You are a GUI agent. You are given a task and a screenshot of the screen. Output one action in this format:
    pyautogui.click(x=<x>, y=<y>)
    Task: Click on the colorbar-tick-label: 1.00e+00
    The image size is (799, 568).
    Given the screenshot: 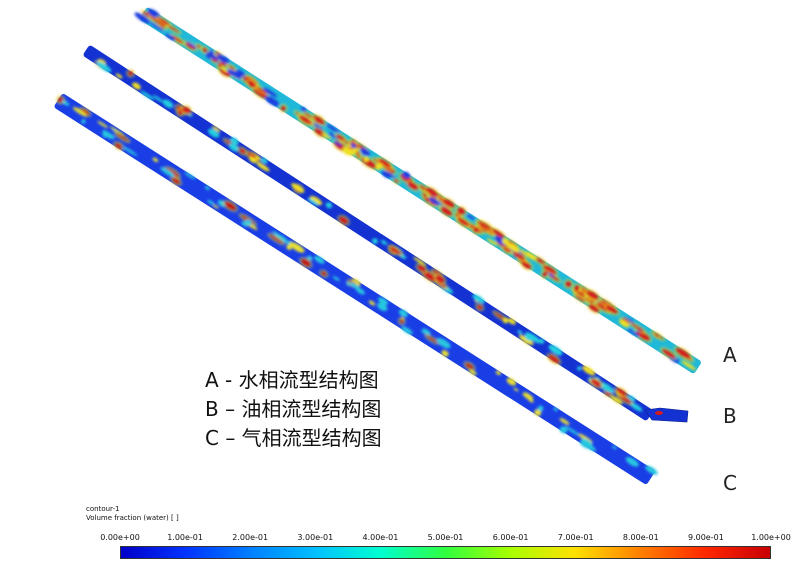 What is the action you would take?
    pyautogui.click(x=771, y=537)
    